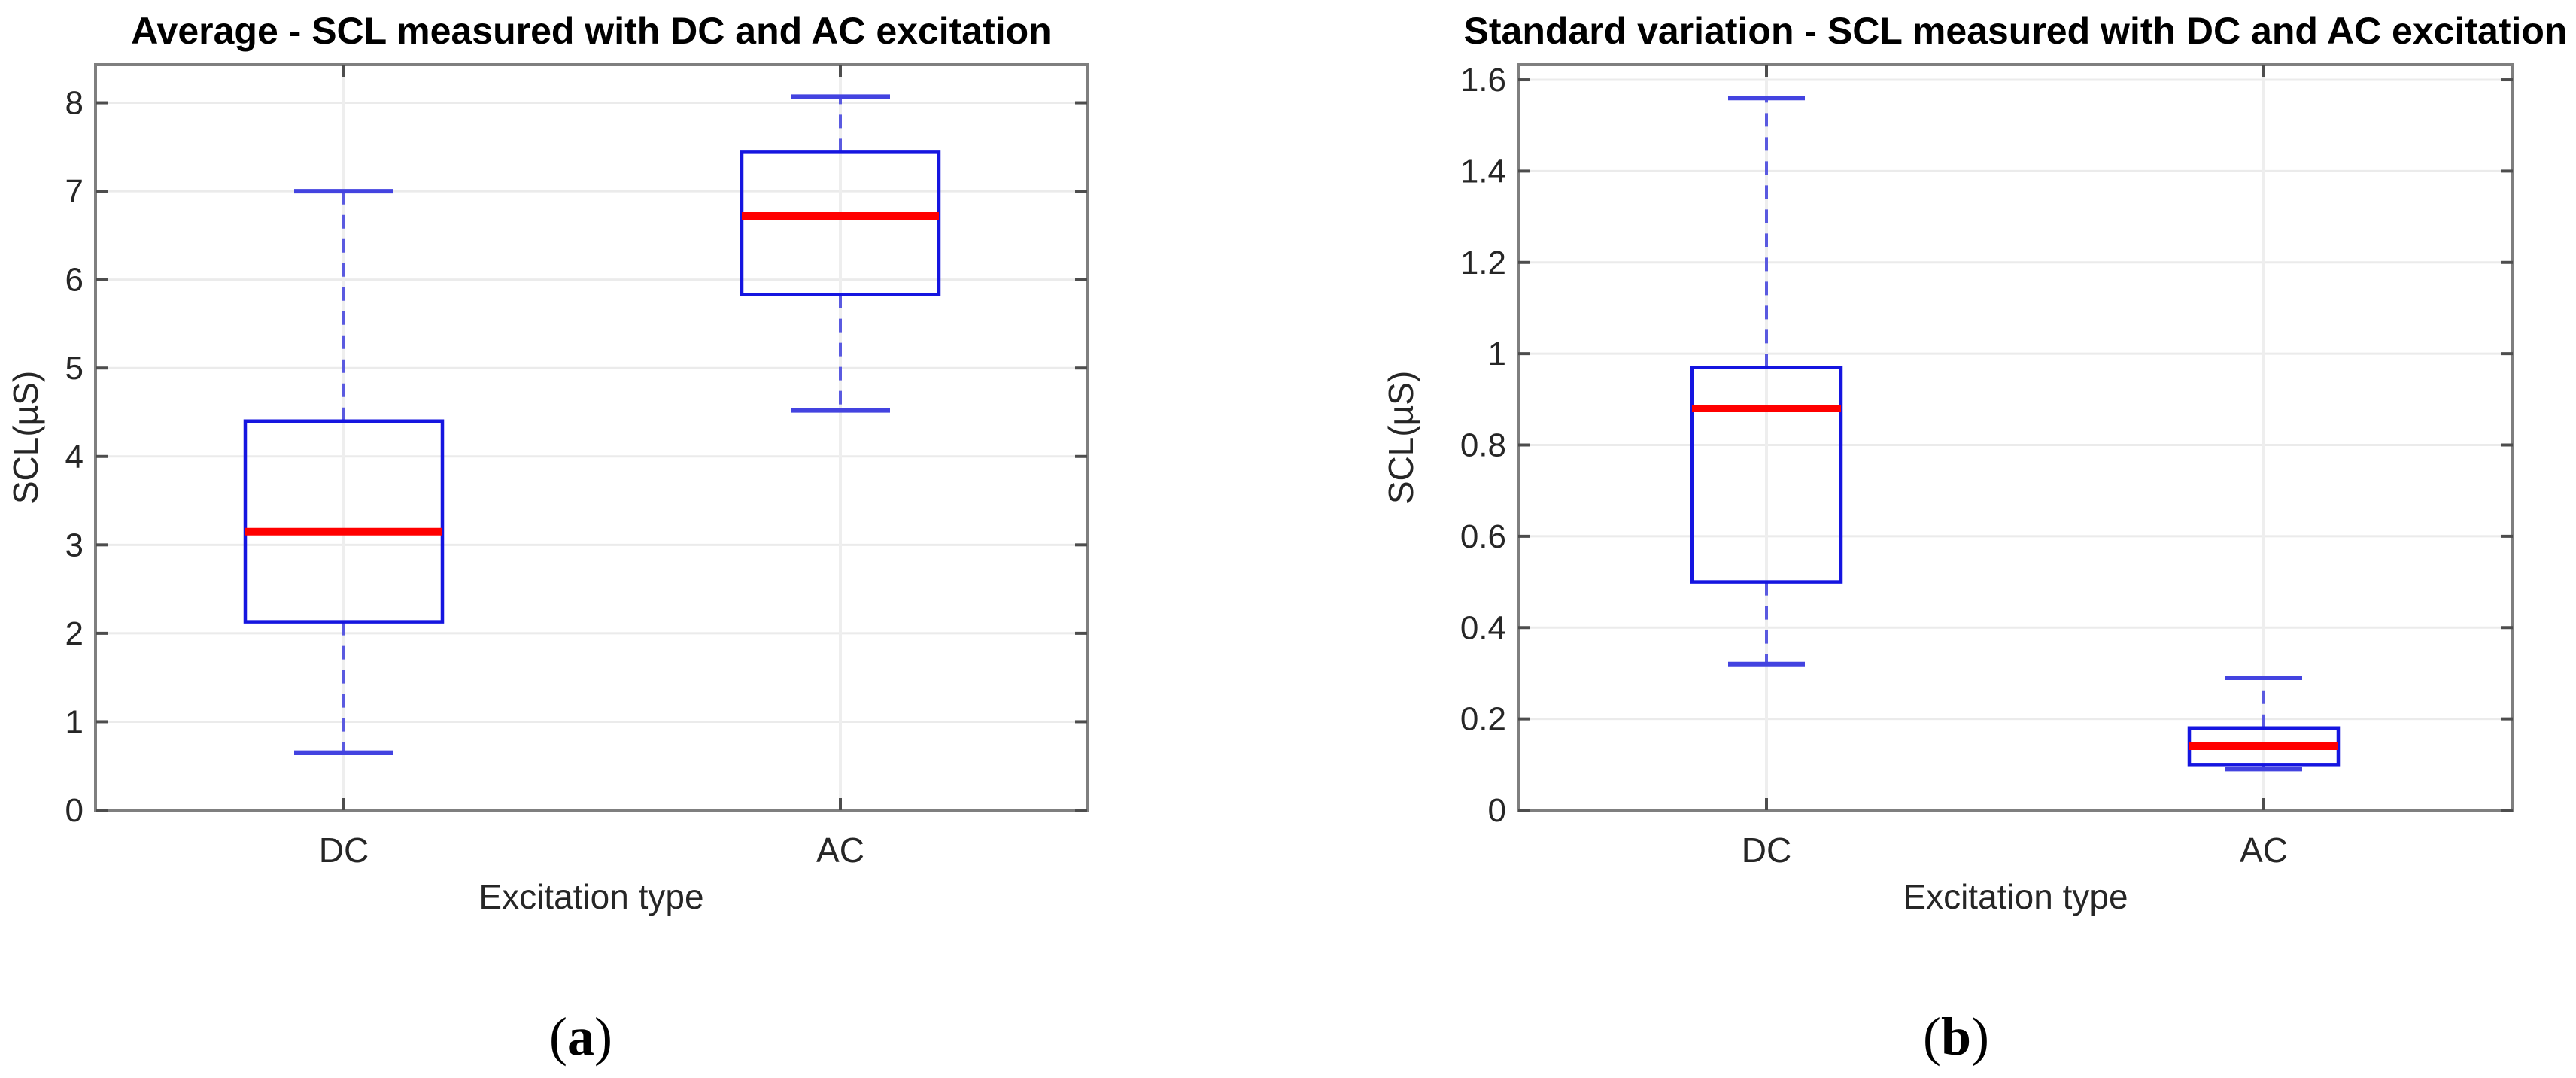 This screenshot has height=1078, width=2576. Describe the element at coordinates (75, 545) in the screenshot. I see `y-tick-label: 3` at that location.